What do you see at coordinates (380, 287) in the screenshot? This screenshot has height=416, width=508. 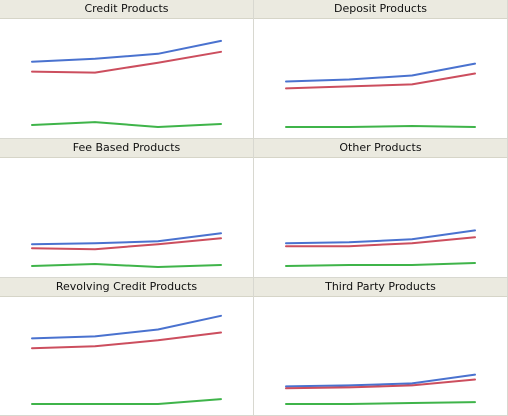 I see `chart-title: Third Party Products` at bounding box center [380, 287].